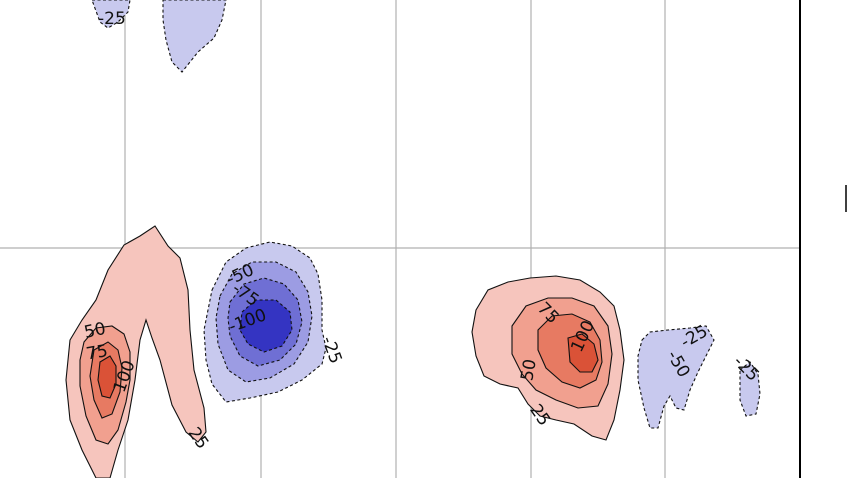 The width and height of the screenshot is (850, 478). I want to click on negative-region-top, so click(194, 36).